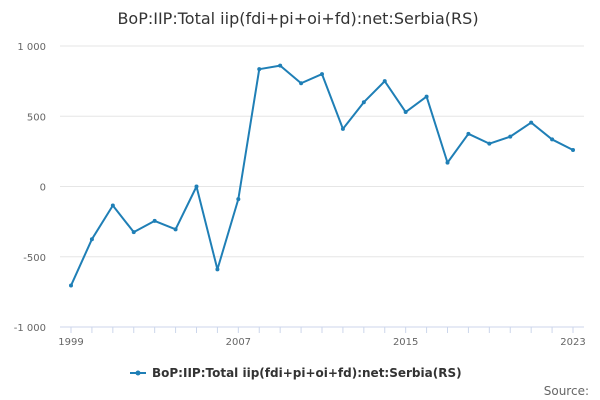 The height and width of the screenshot is (400, 600). Describe the element at coordinates (30, 188) in the screenshot. I see `y-axis-ticks: -1 000 -500 0 500 1 000` at that location.